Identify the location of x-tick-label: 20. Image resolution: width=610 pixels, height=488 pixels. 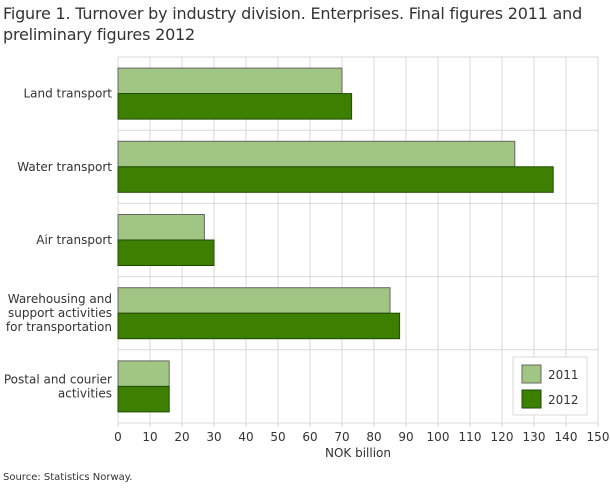
(181, 437).